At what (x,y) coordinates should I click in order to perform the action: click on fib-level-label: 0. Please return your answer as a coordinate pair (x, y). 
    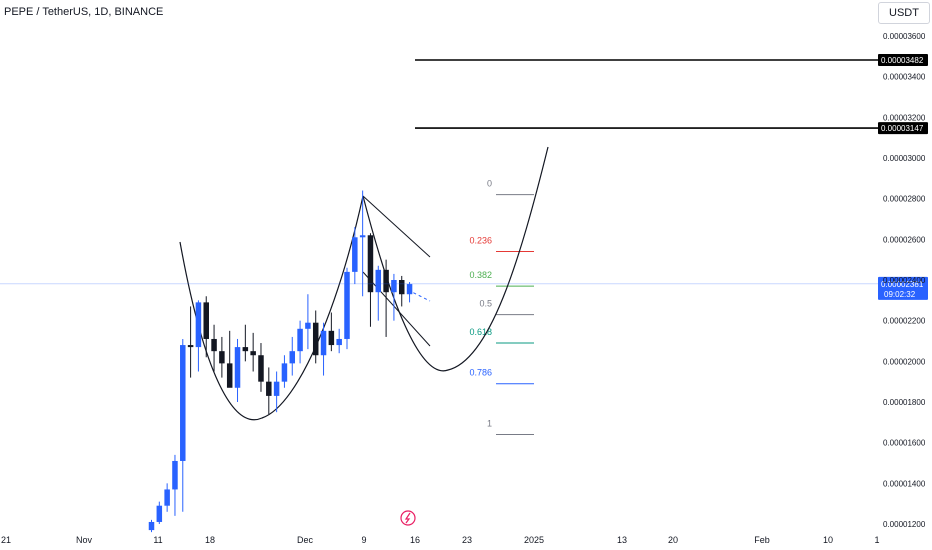
    Looking at the image, I should click on (489, 184).